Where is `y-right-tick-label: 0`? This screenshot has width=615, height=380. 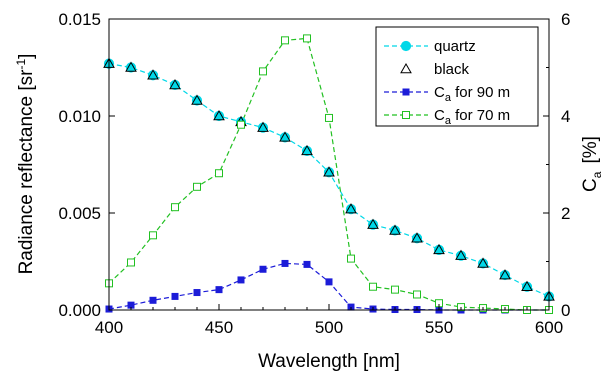
y-right-tick-label: 0 is located at coordinates (565, 310).